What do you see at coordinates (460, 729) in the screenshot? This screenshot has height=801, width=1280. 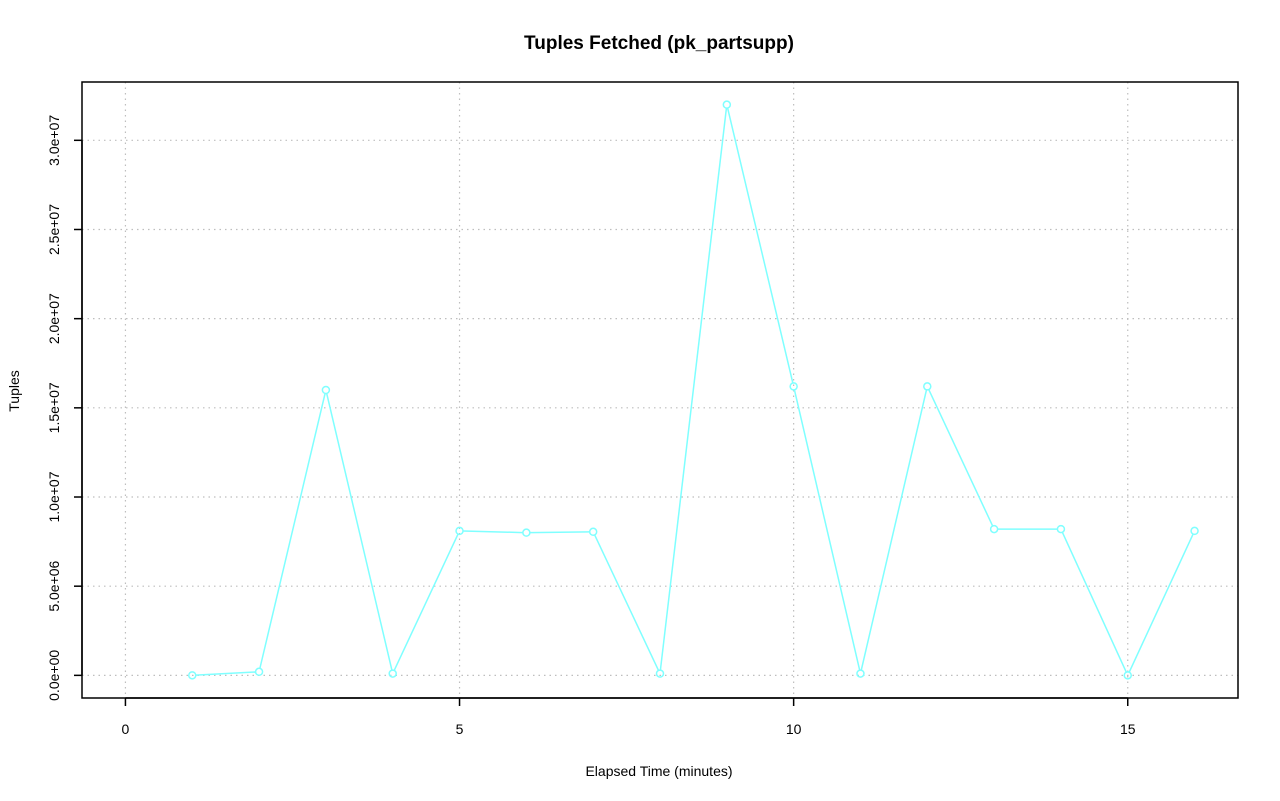 I see `x-tick-label-1: 5` at bounding box center [460, 729].